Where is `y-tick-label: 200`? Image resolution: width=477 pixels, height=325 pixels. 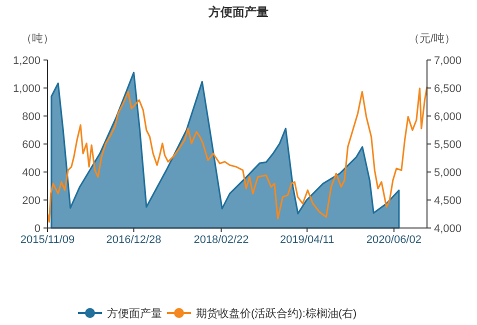
y-tick-label: 200 is located at coordinates (31, 201).